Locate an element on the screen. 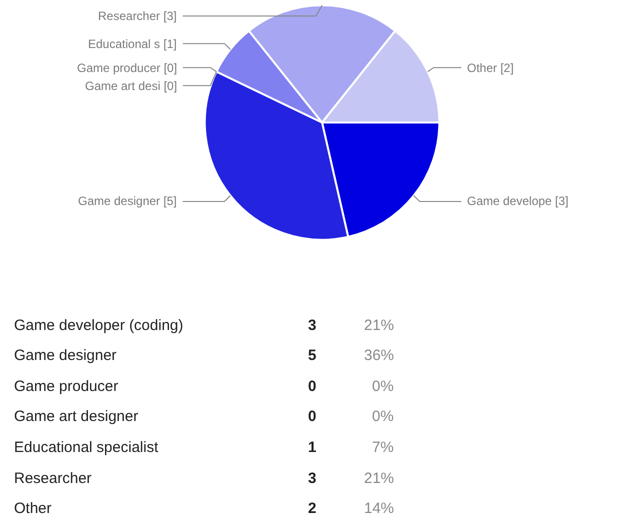 The height and width of the screenshot is (527, 634). legend-label: Game producer [0] is located at coordinates (127, 68).